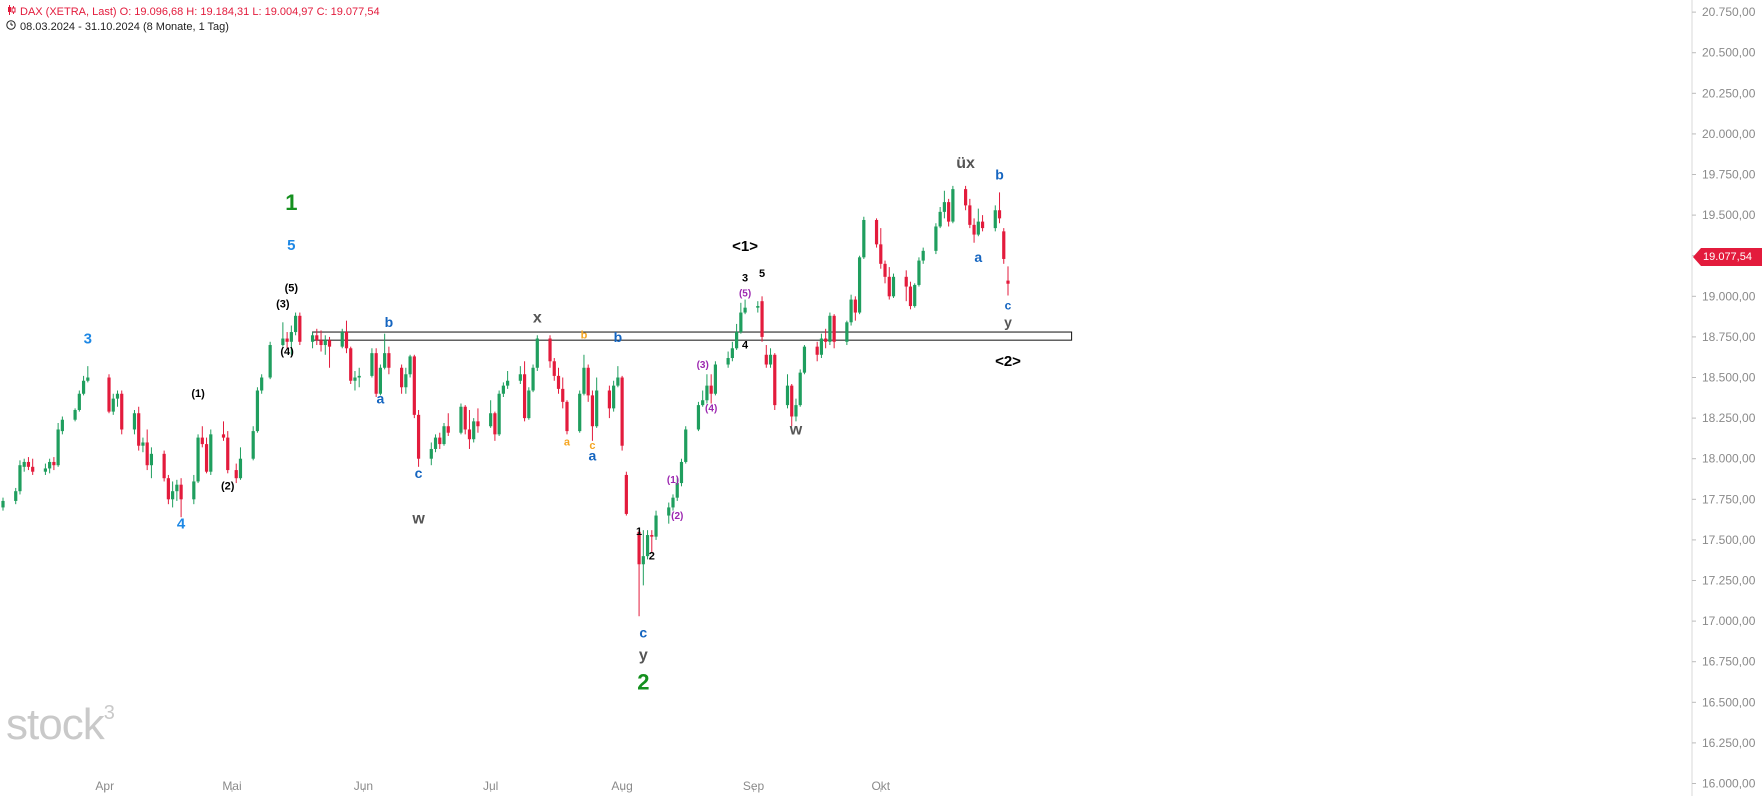  Describe the element at coordinates (11, 12) in the screenshot. I see `candle-icon` at that location.